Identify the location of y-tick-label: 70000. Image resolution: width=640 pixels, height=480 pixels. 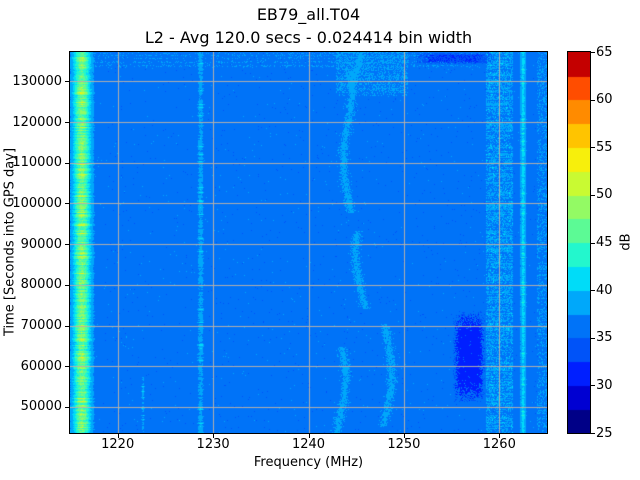
(41, 326).